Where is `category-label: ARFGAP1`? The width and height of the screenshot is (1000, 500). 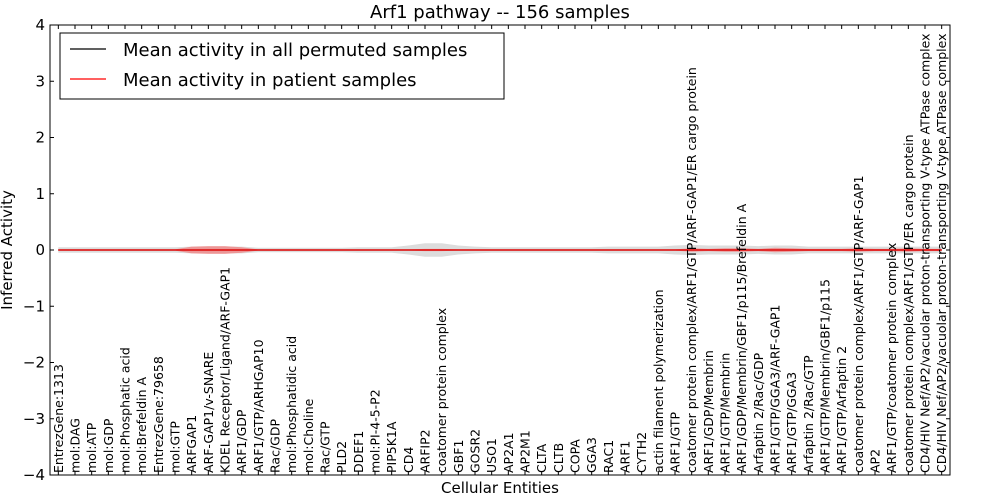 category-label: ARFGAP1 is located at coordinates (191, 444).